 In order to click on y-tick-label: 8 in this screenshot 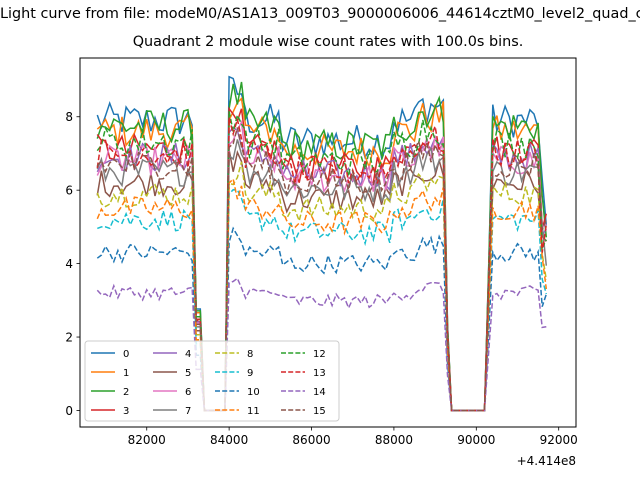, I will do `click(69, 117)`.